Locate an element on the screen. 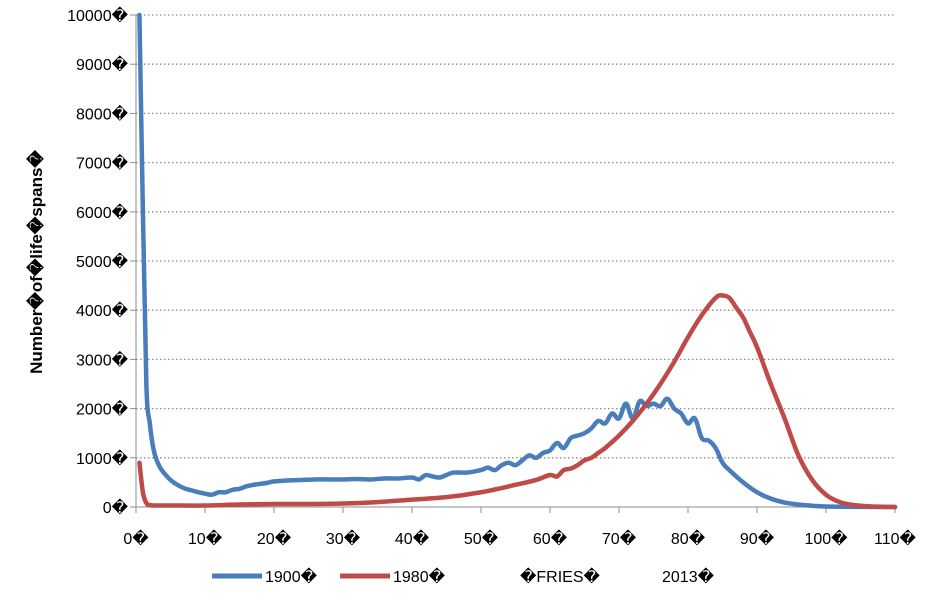 The height and width of the screenshot is (607, 933). y-tick-label: 2000� is located at coordinates (102, 409).